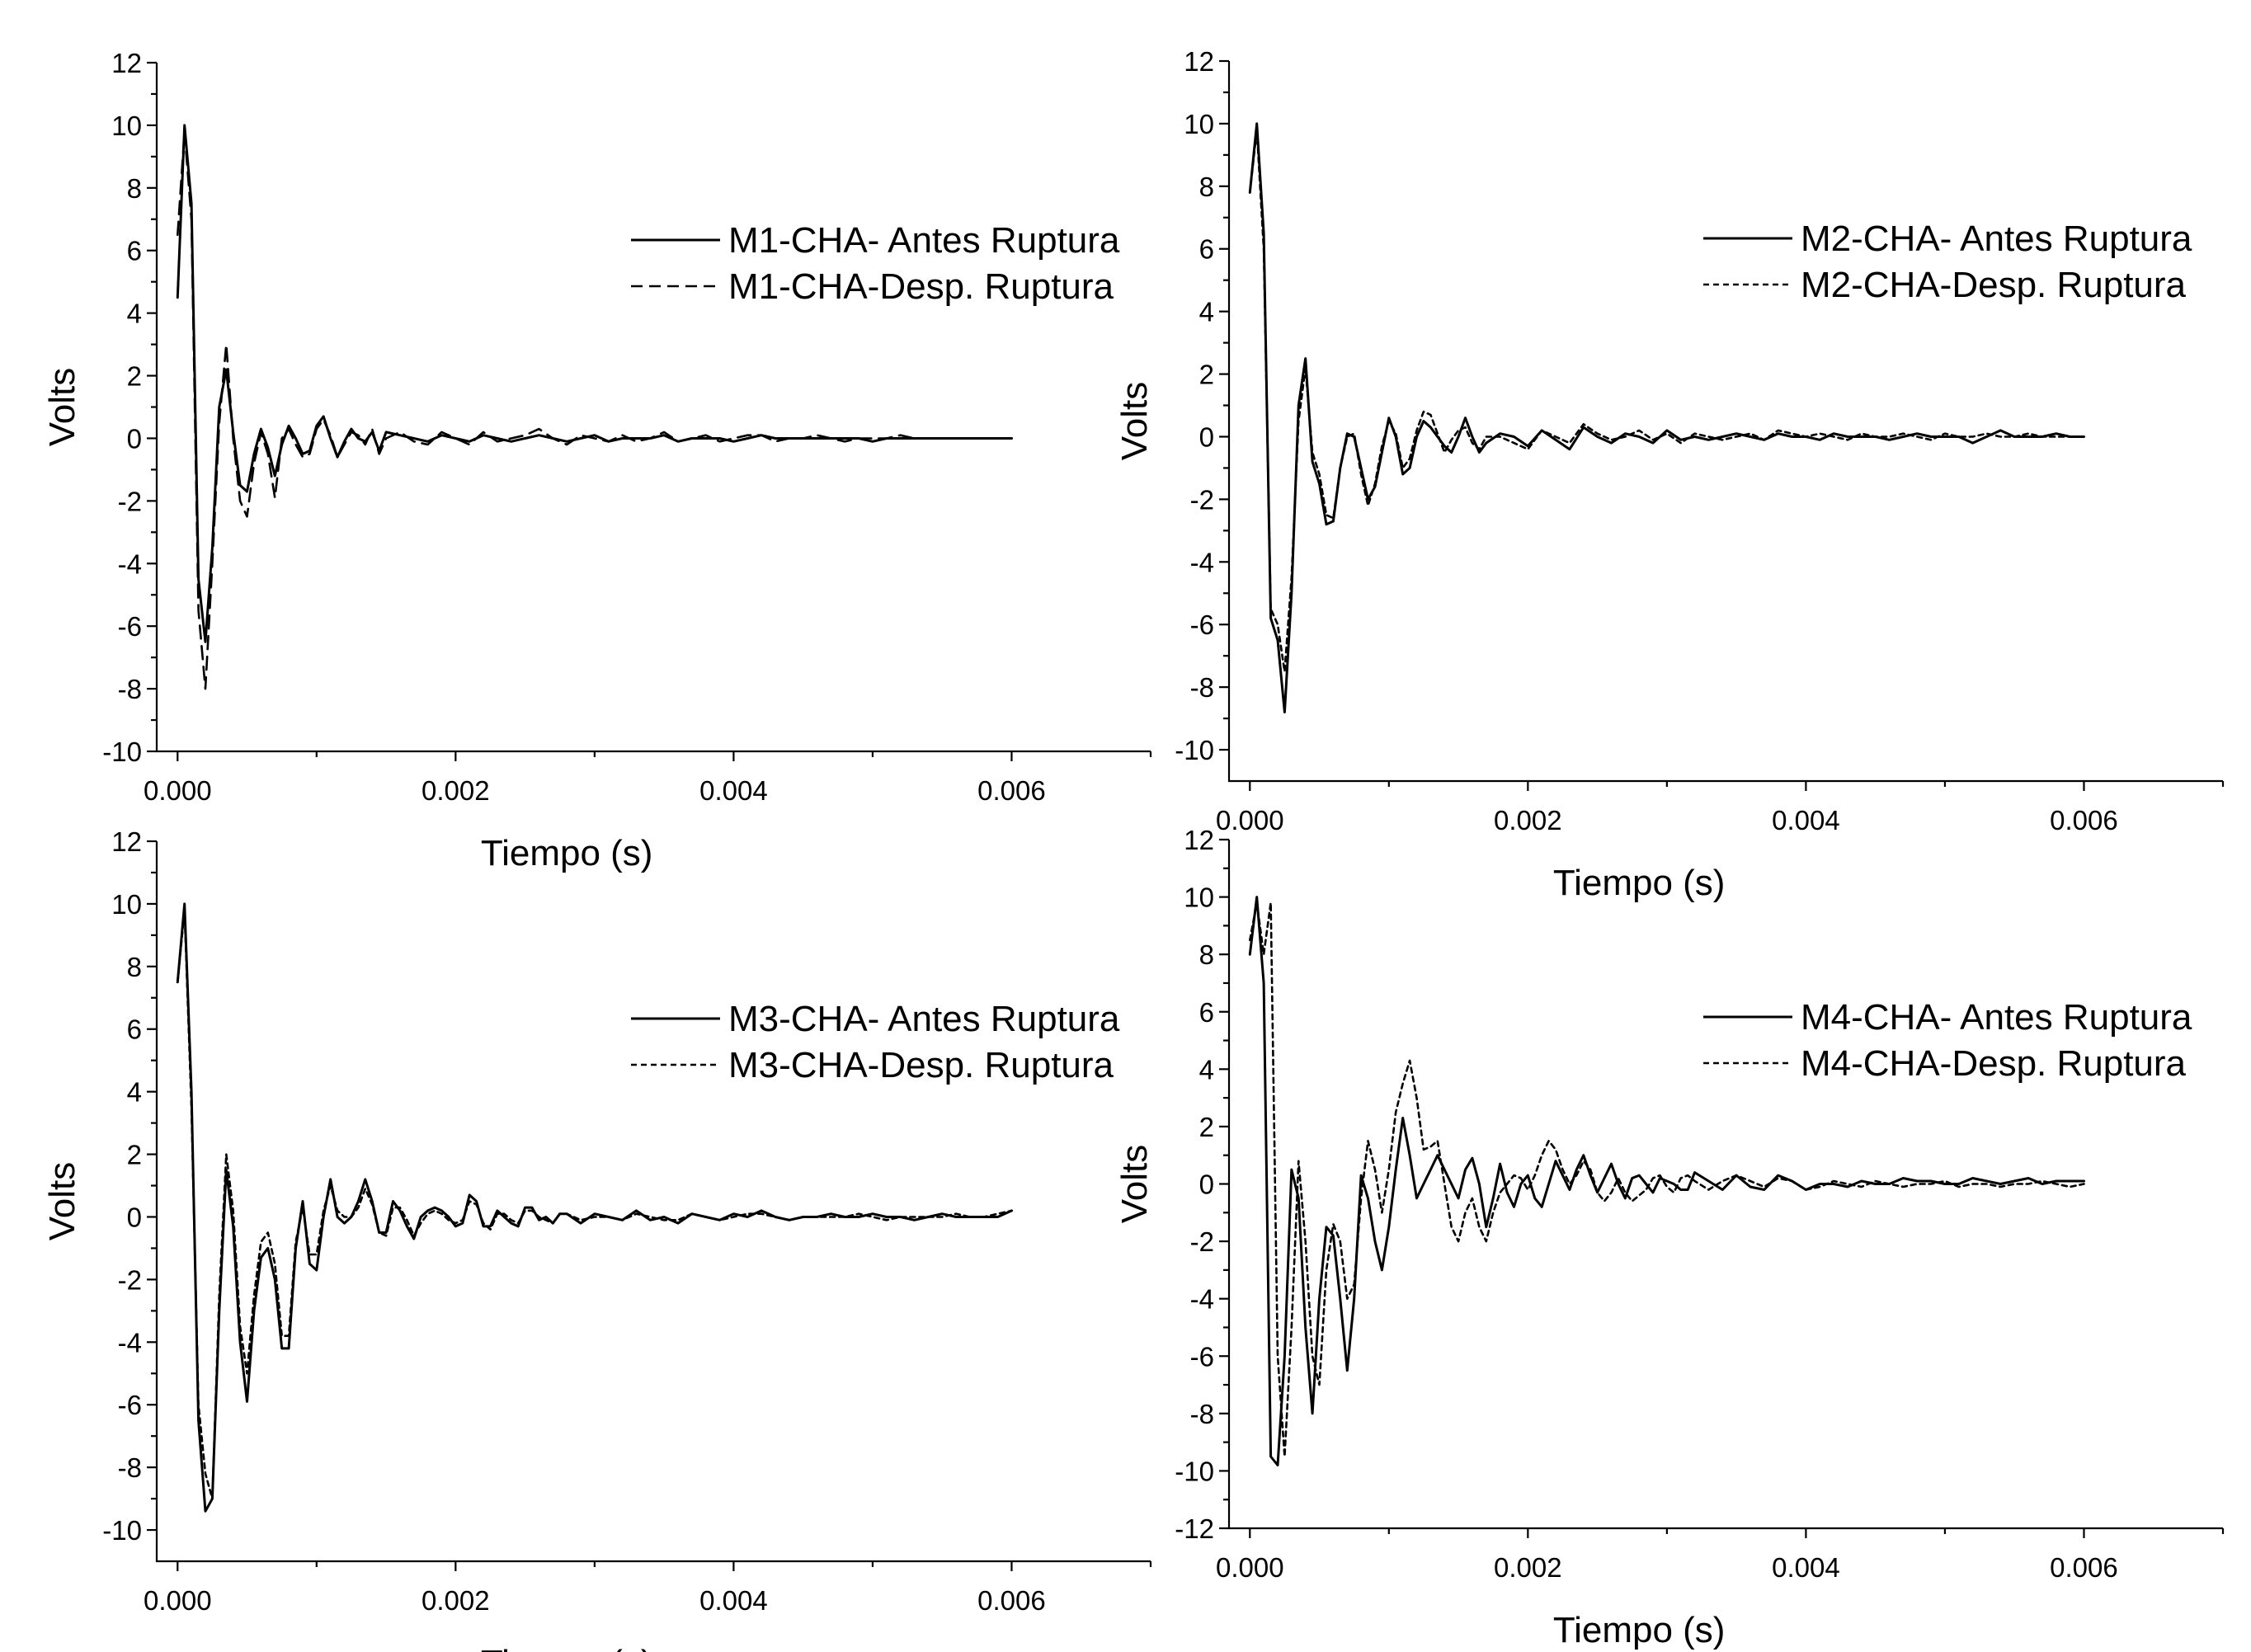 This screenshot has width=2251, height=1652. Describe the element at coordinates (1996, 239) in the screenshot. I see `legend-label: M2-CHA- Antes Ruptura` at that location.